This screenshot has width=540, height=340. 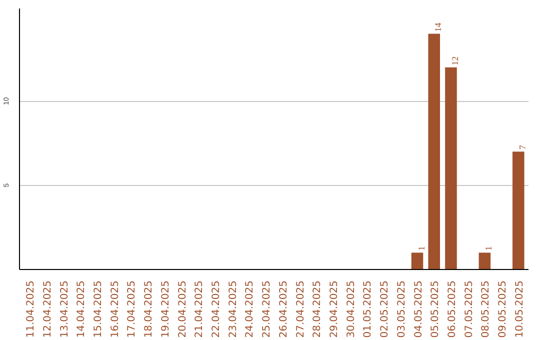 I want to click on x-tick-label: 20.04.2025, so click(x=182, y=309).